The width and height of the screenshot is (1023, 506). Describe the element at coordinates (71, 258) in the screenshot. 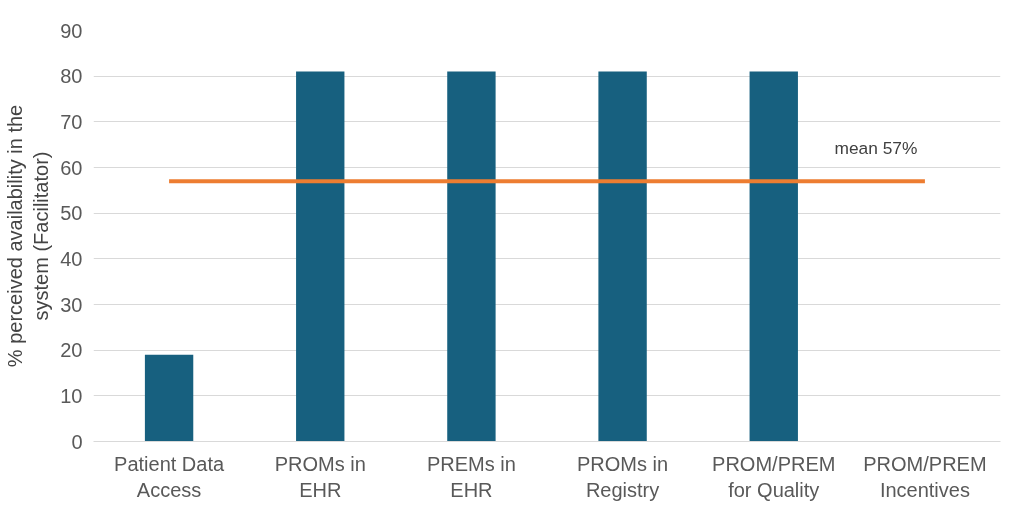

I see `y-tick-label: 40` at that location.